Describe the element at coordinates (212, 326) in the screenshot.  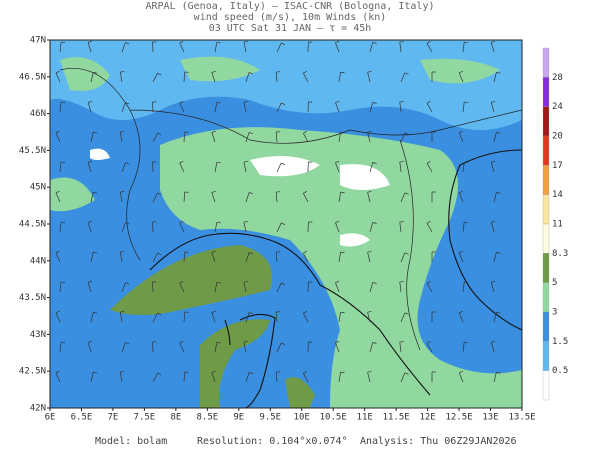
I see `field-zone` at that location.